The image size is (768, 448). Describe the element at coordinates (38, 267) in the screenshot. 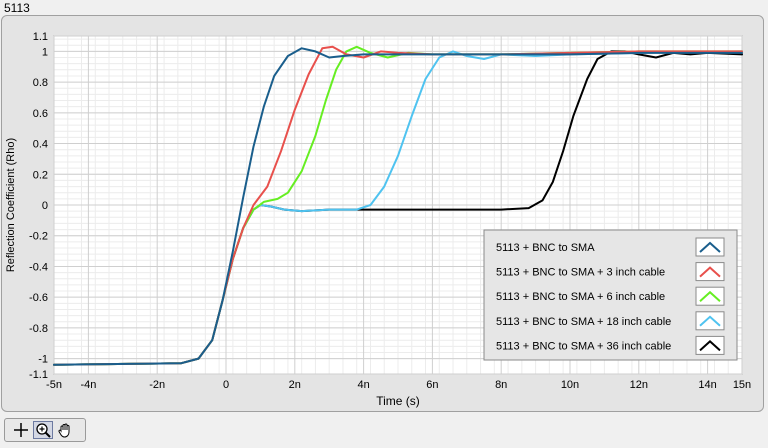

I see `y-tick-label: -0.4` at that location.